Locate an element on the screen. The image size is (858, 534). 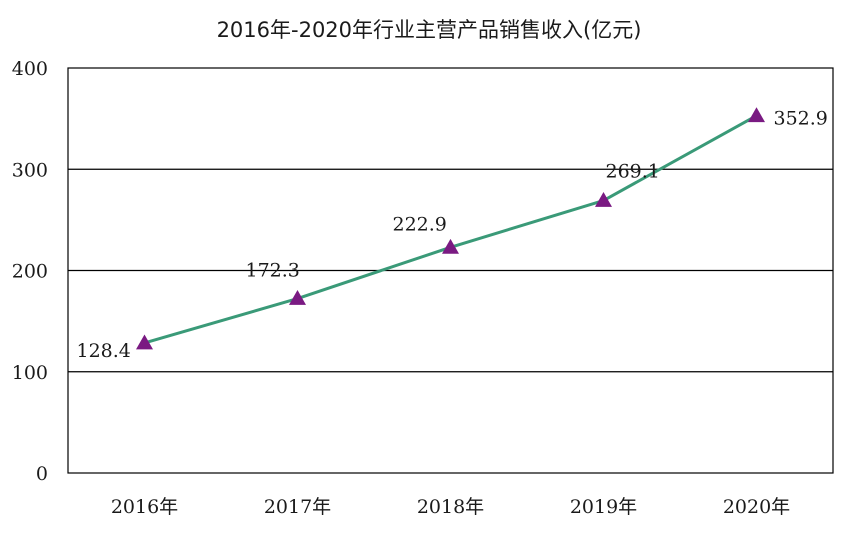
x-tick-label: 2019年 is located at coordinates (603, 507).